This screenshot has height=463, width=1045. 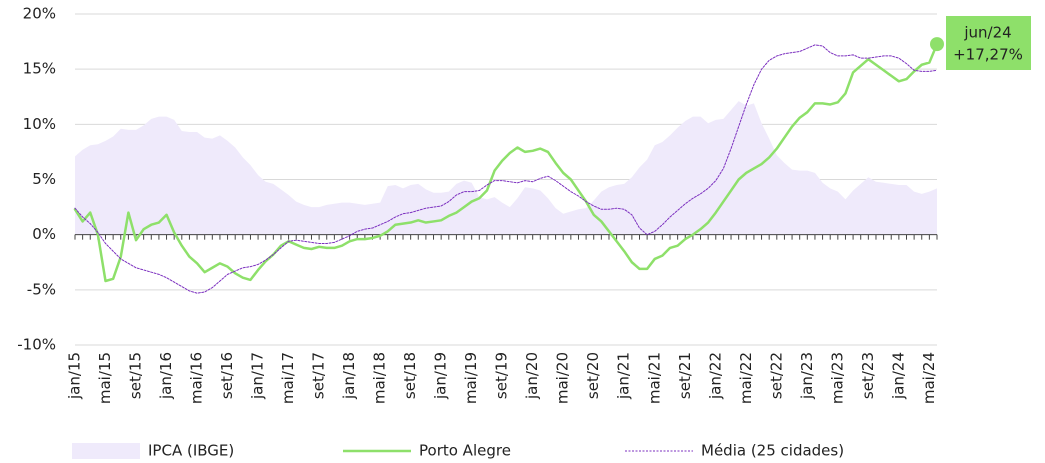 I want to click on x-tick-label: jan/16, so click(x=166, y=376).